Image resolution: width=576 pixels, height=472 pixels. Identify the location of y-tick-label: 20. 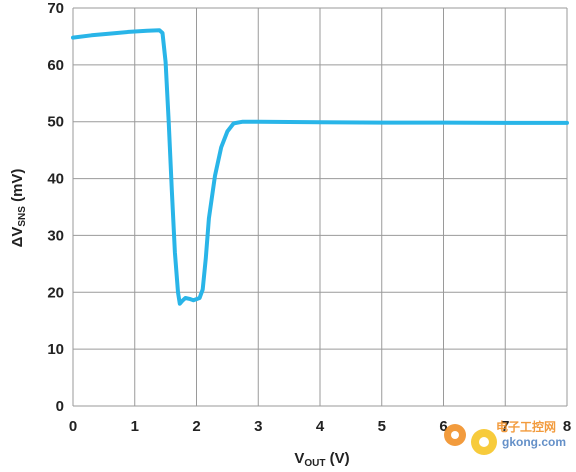
(55, 292).